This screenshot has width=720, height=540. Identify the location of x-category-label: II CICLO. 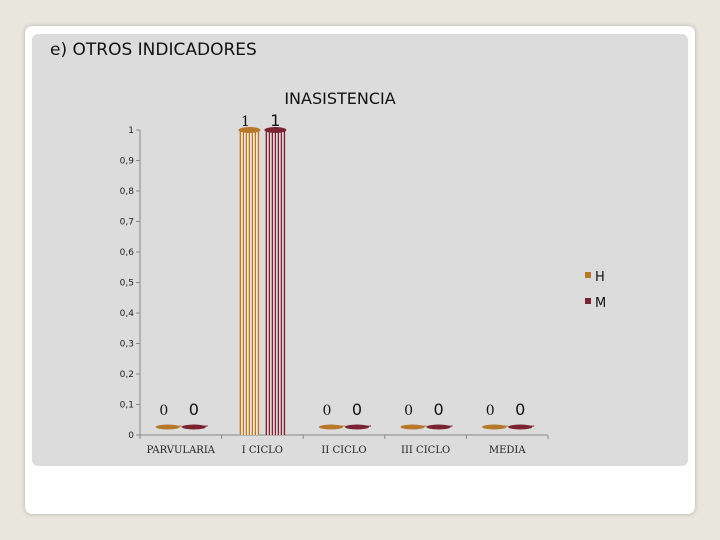
(343, 450).